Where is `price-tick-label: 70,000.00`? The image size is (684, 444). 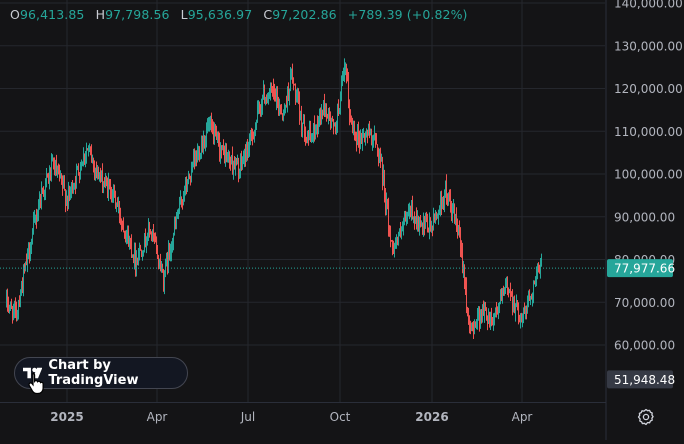 price-tick-label: 70,000.00 is located at coordinates (644, 303).